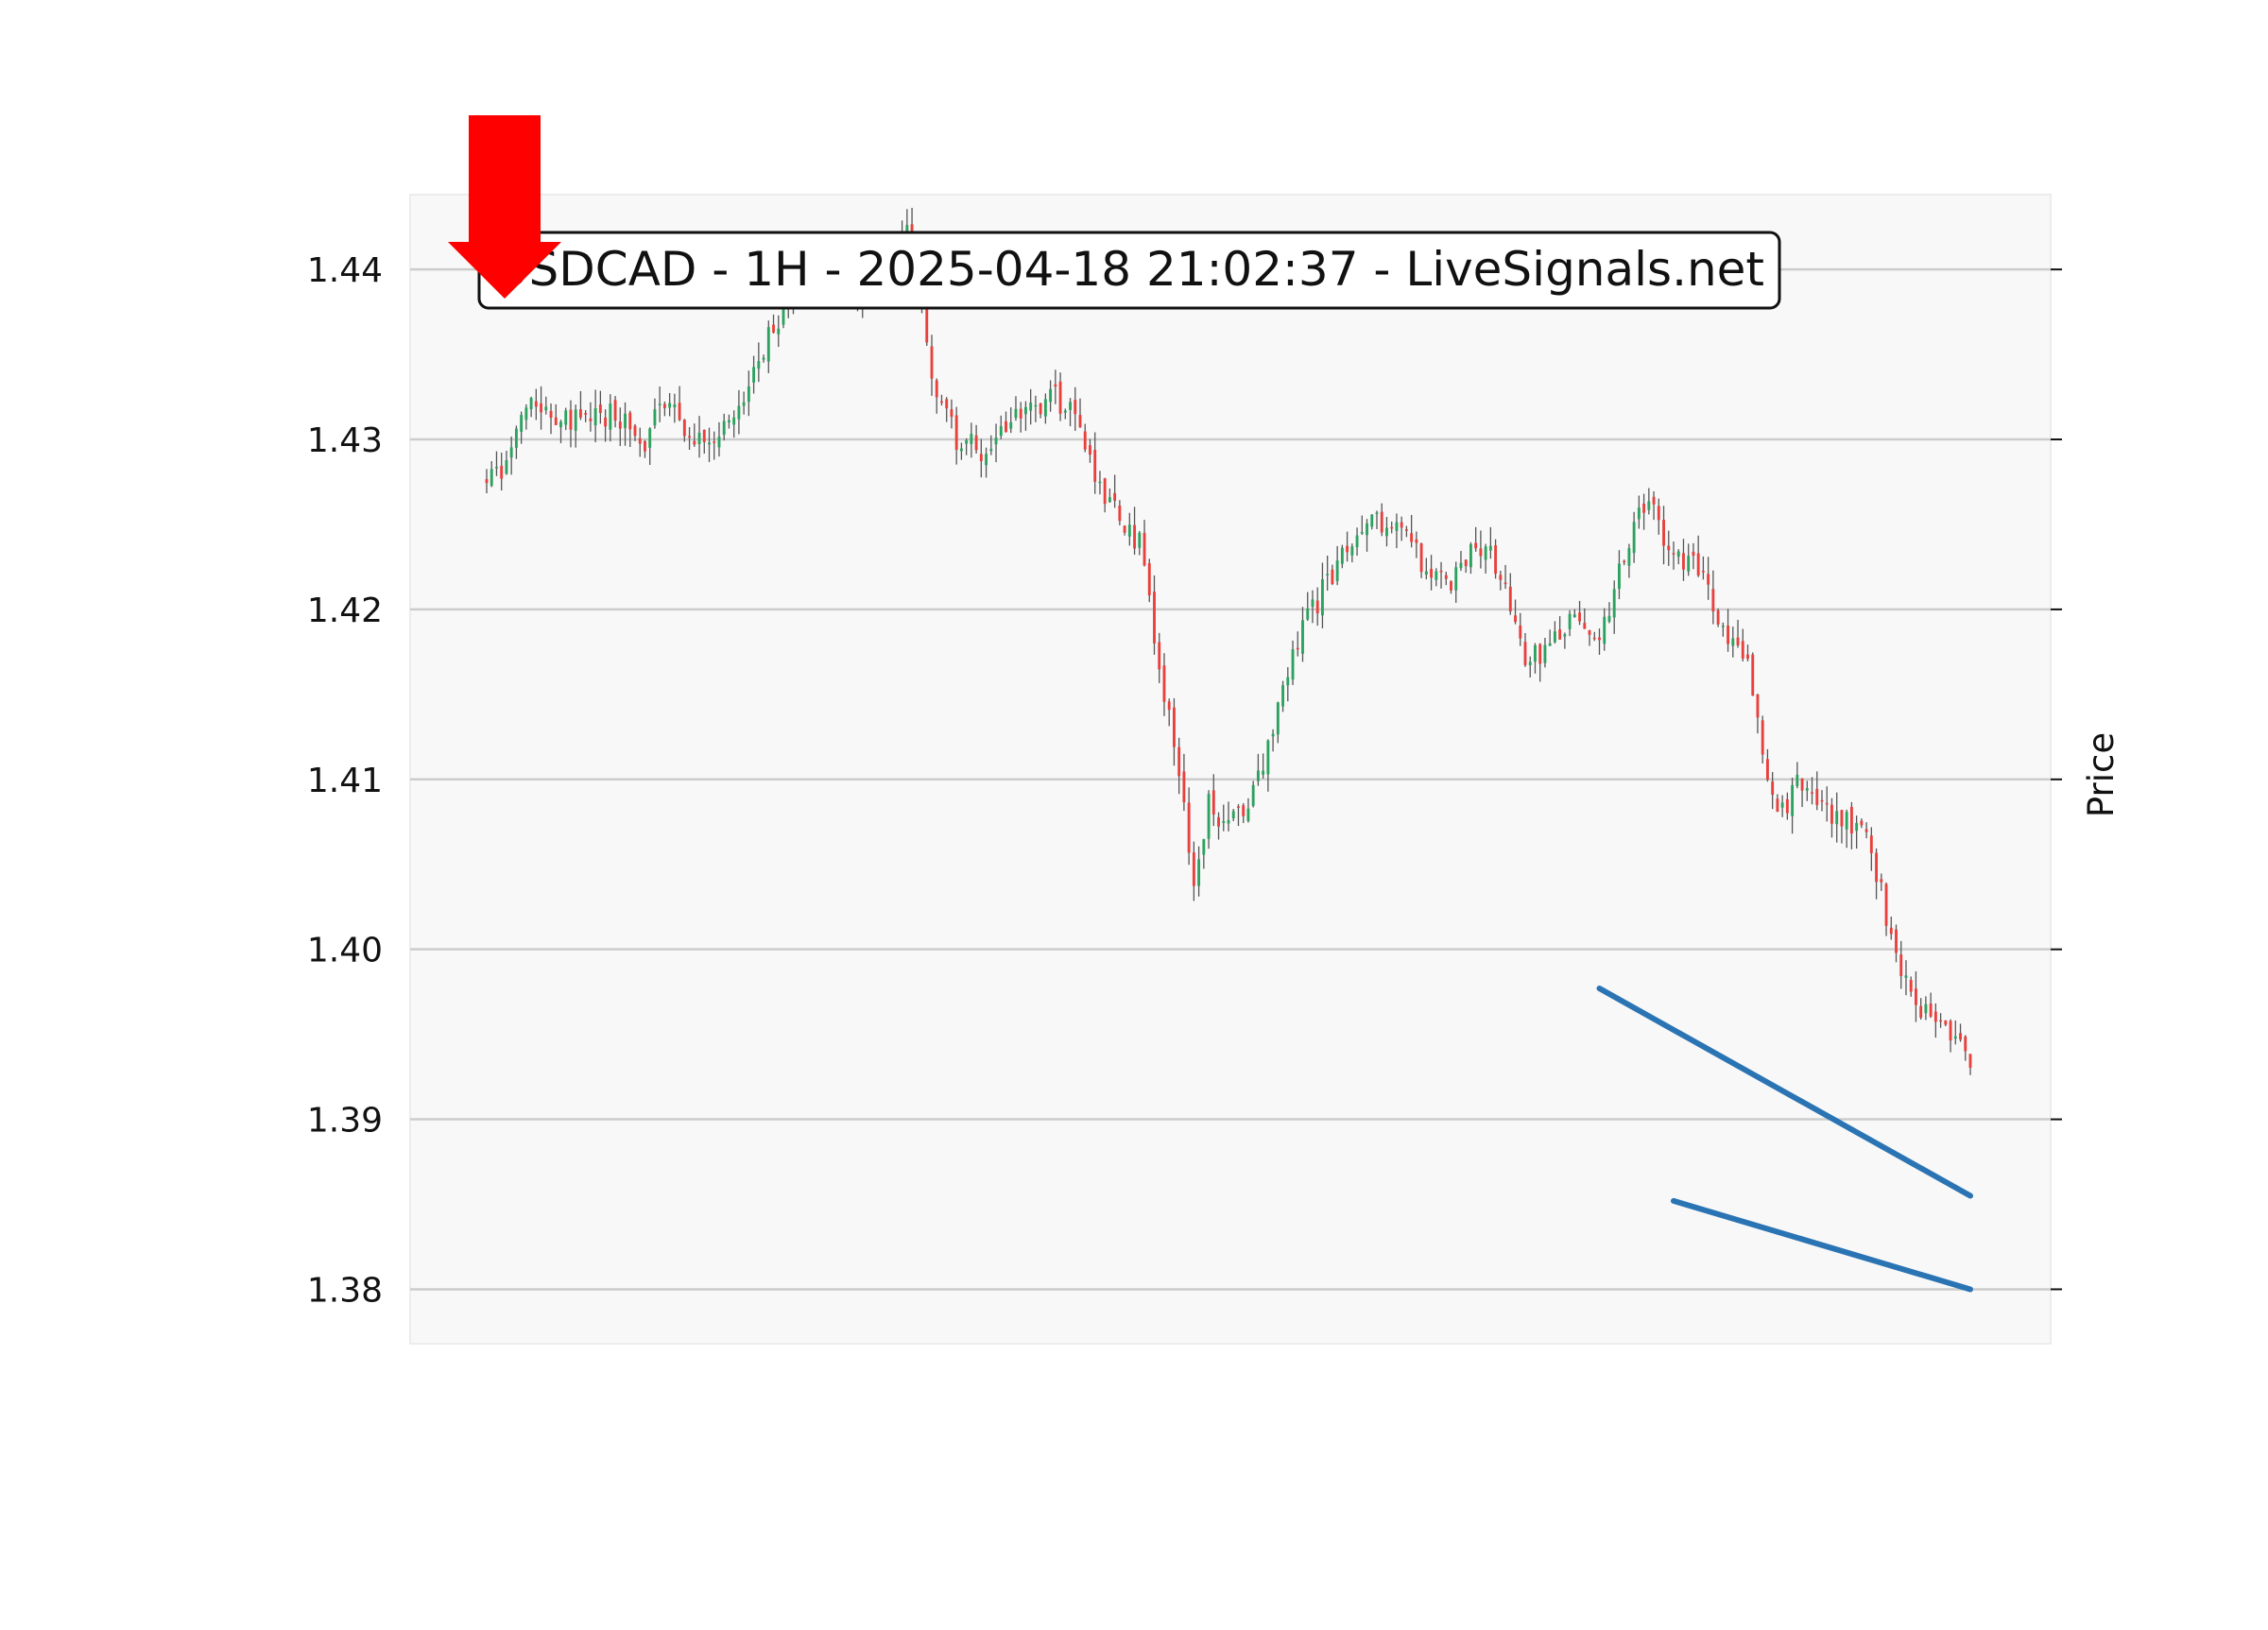 This screenshot has width=2268, height=1630. What do you see at coordinates (1822, 1245) in the screenshot?
I see `lower-trendline` at bounding box center [1822, 1245].